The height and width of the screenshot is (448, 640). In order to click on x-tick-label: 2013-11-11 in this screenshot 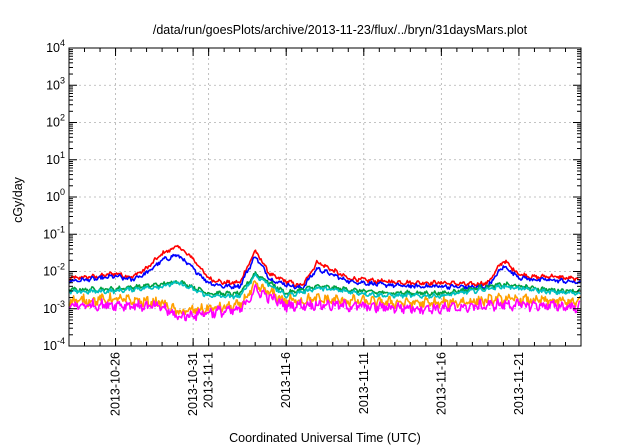, I will do `click(364, 383)`.